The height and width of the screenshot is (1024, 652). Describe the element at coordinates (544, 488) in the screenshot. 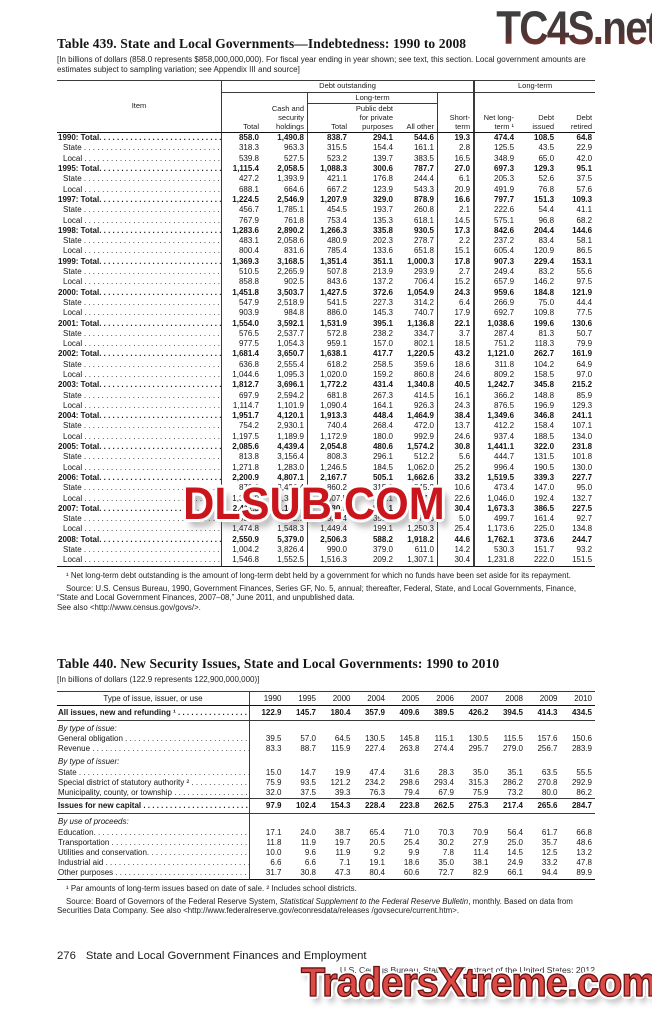

I see `cell: 147.0` at that location.